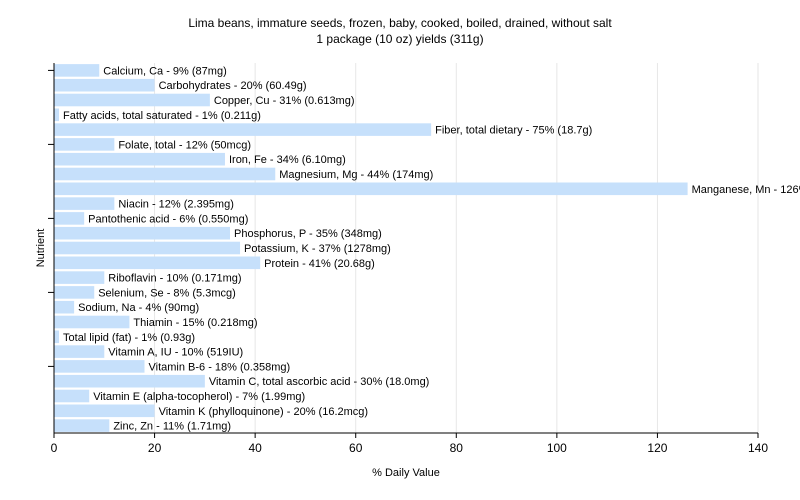 Image resolution: width=800 pixels, height=500 pixels. I want to click on bar-label: Folate, total - 12% (50mcg), so click(184, 145).